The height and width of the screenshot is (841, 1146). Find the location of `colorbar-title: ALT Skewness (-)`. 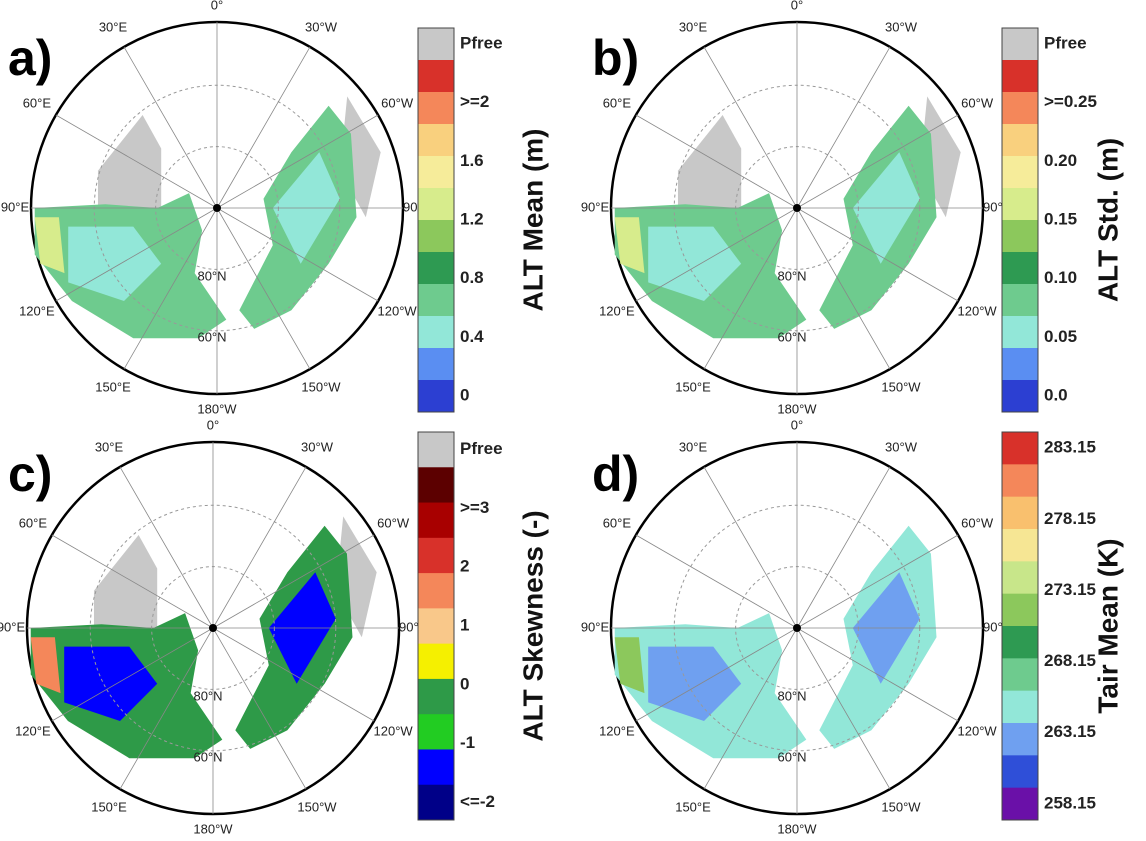

colorbar-title: ALT Skewness (-) is located at coordinates (532, 625).